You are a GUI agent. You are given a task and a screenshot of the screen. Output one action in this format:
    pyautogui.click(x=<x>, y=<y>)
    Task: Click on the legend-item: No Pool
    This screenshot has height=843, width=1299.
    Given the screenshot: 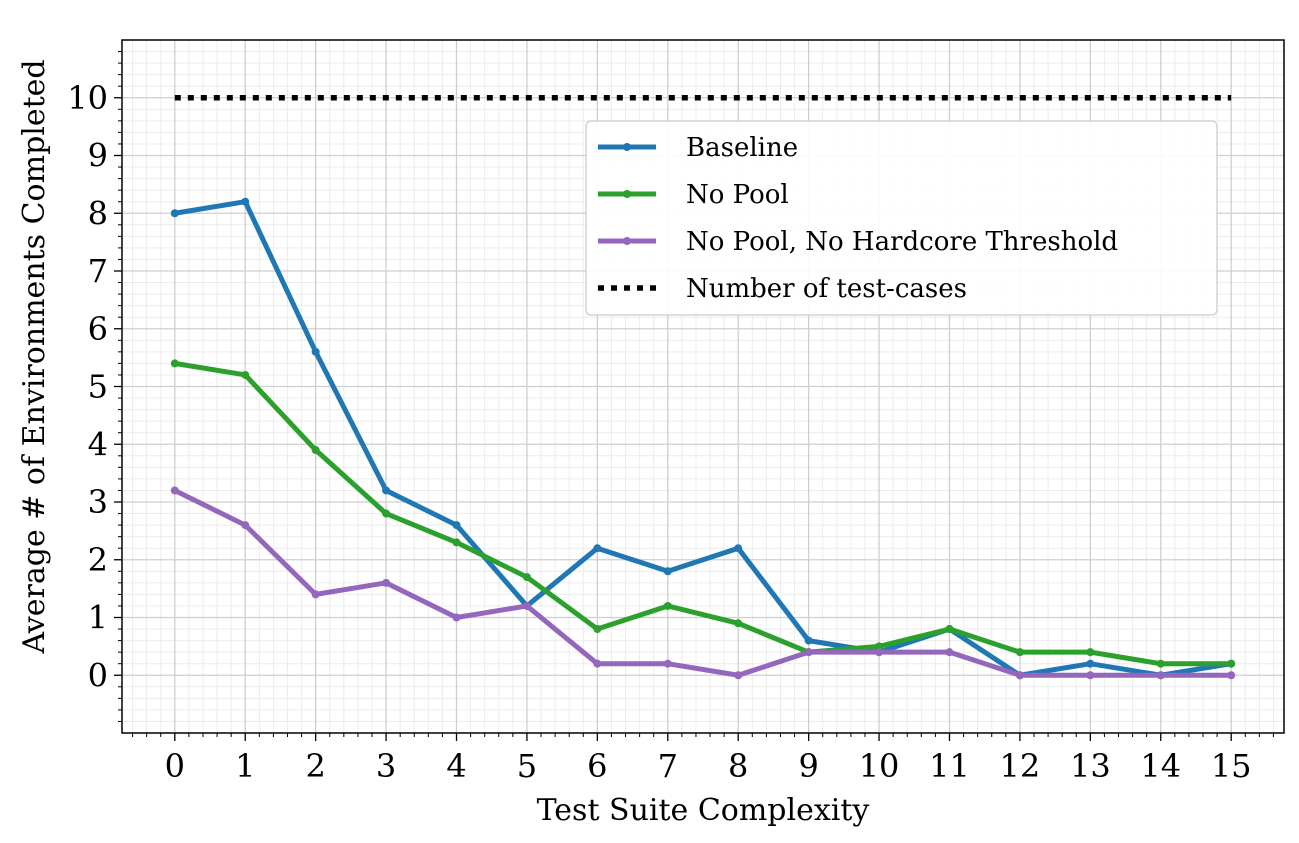 What is the action you would take?
    pyautogui.click(x=693, y=195)
    